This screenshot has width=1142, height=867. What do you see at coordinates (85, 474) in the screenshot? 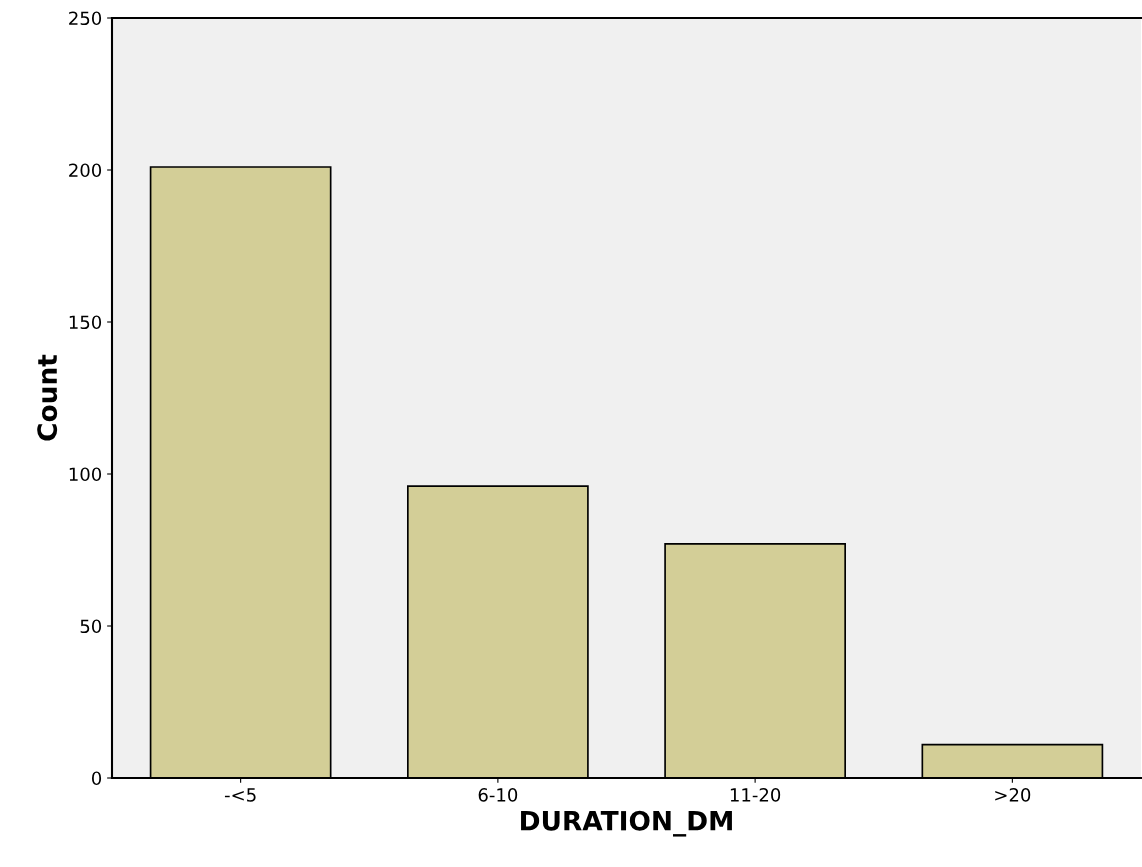
I see `y-tick-label: 100` at bounding box center [85, 474].